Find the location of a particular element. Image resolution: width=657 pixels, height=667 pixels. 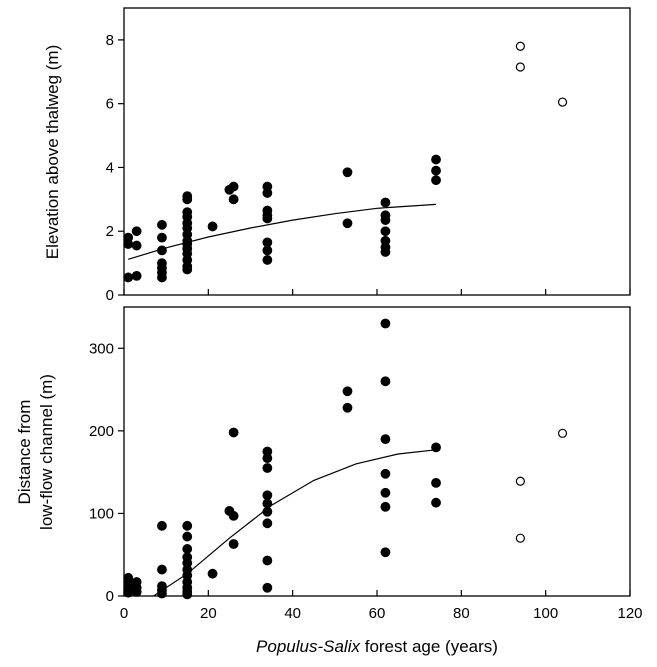

bottom-xtick-label: 0 is located at coordinates (124, 613).